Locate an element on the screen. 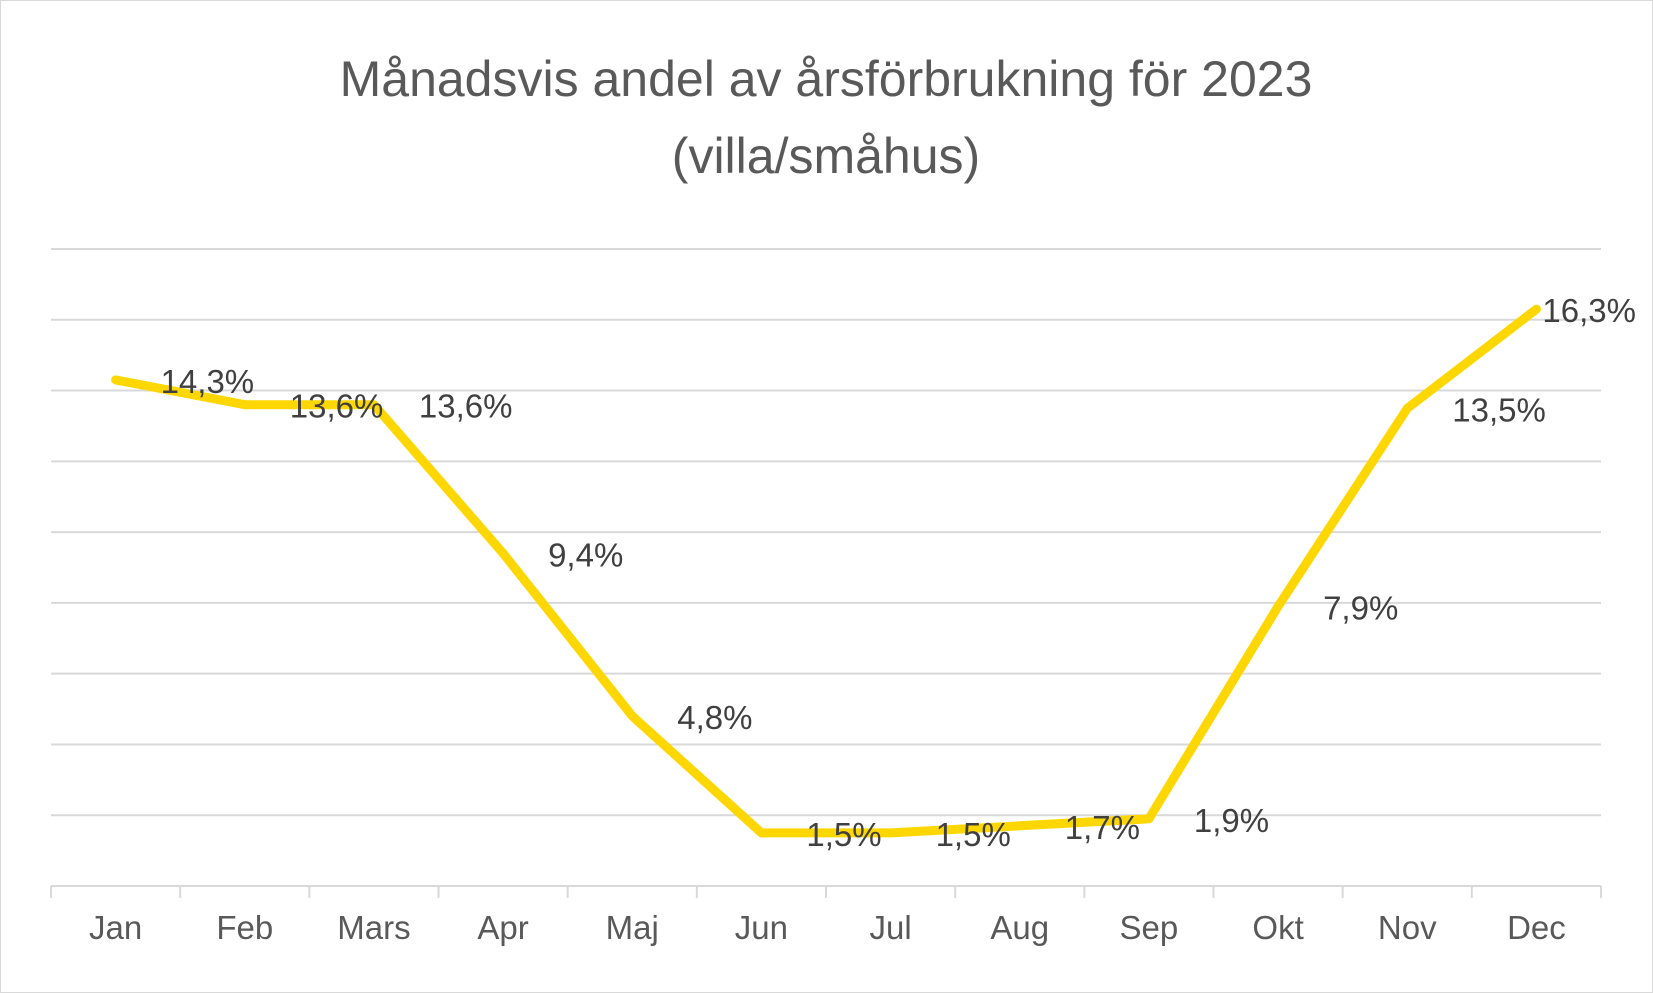 This screenshot has width=1653, height=993. data-label: 4,8% is located at coordinates (714, 717).